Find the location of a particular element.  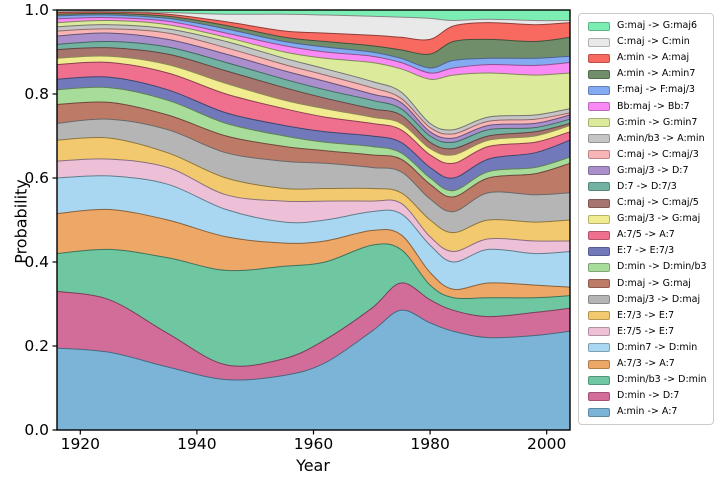

legend-label: C:maj -> C:min is located at coordinates (653, 42).